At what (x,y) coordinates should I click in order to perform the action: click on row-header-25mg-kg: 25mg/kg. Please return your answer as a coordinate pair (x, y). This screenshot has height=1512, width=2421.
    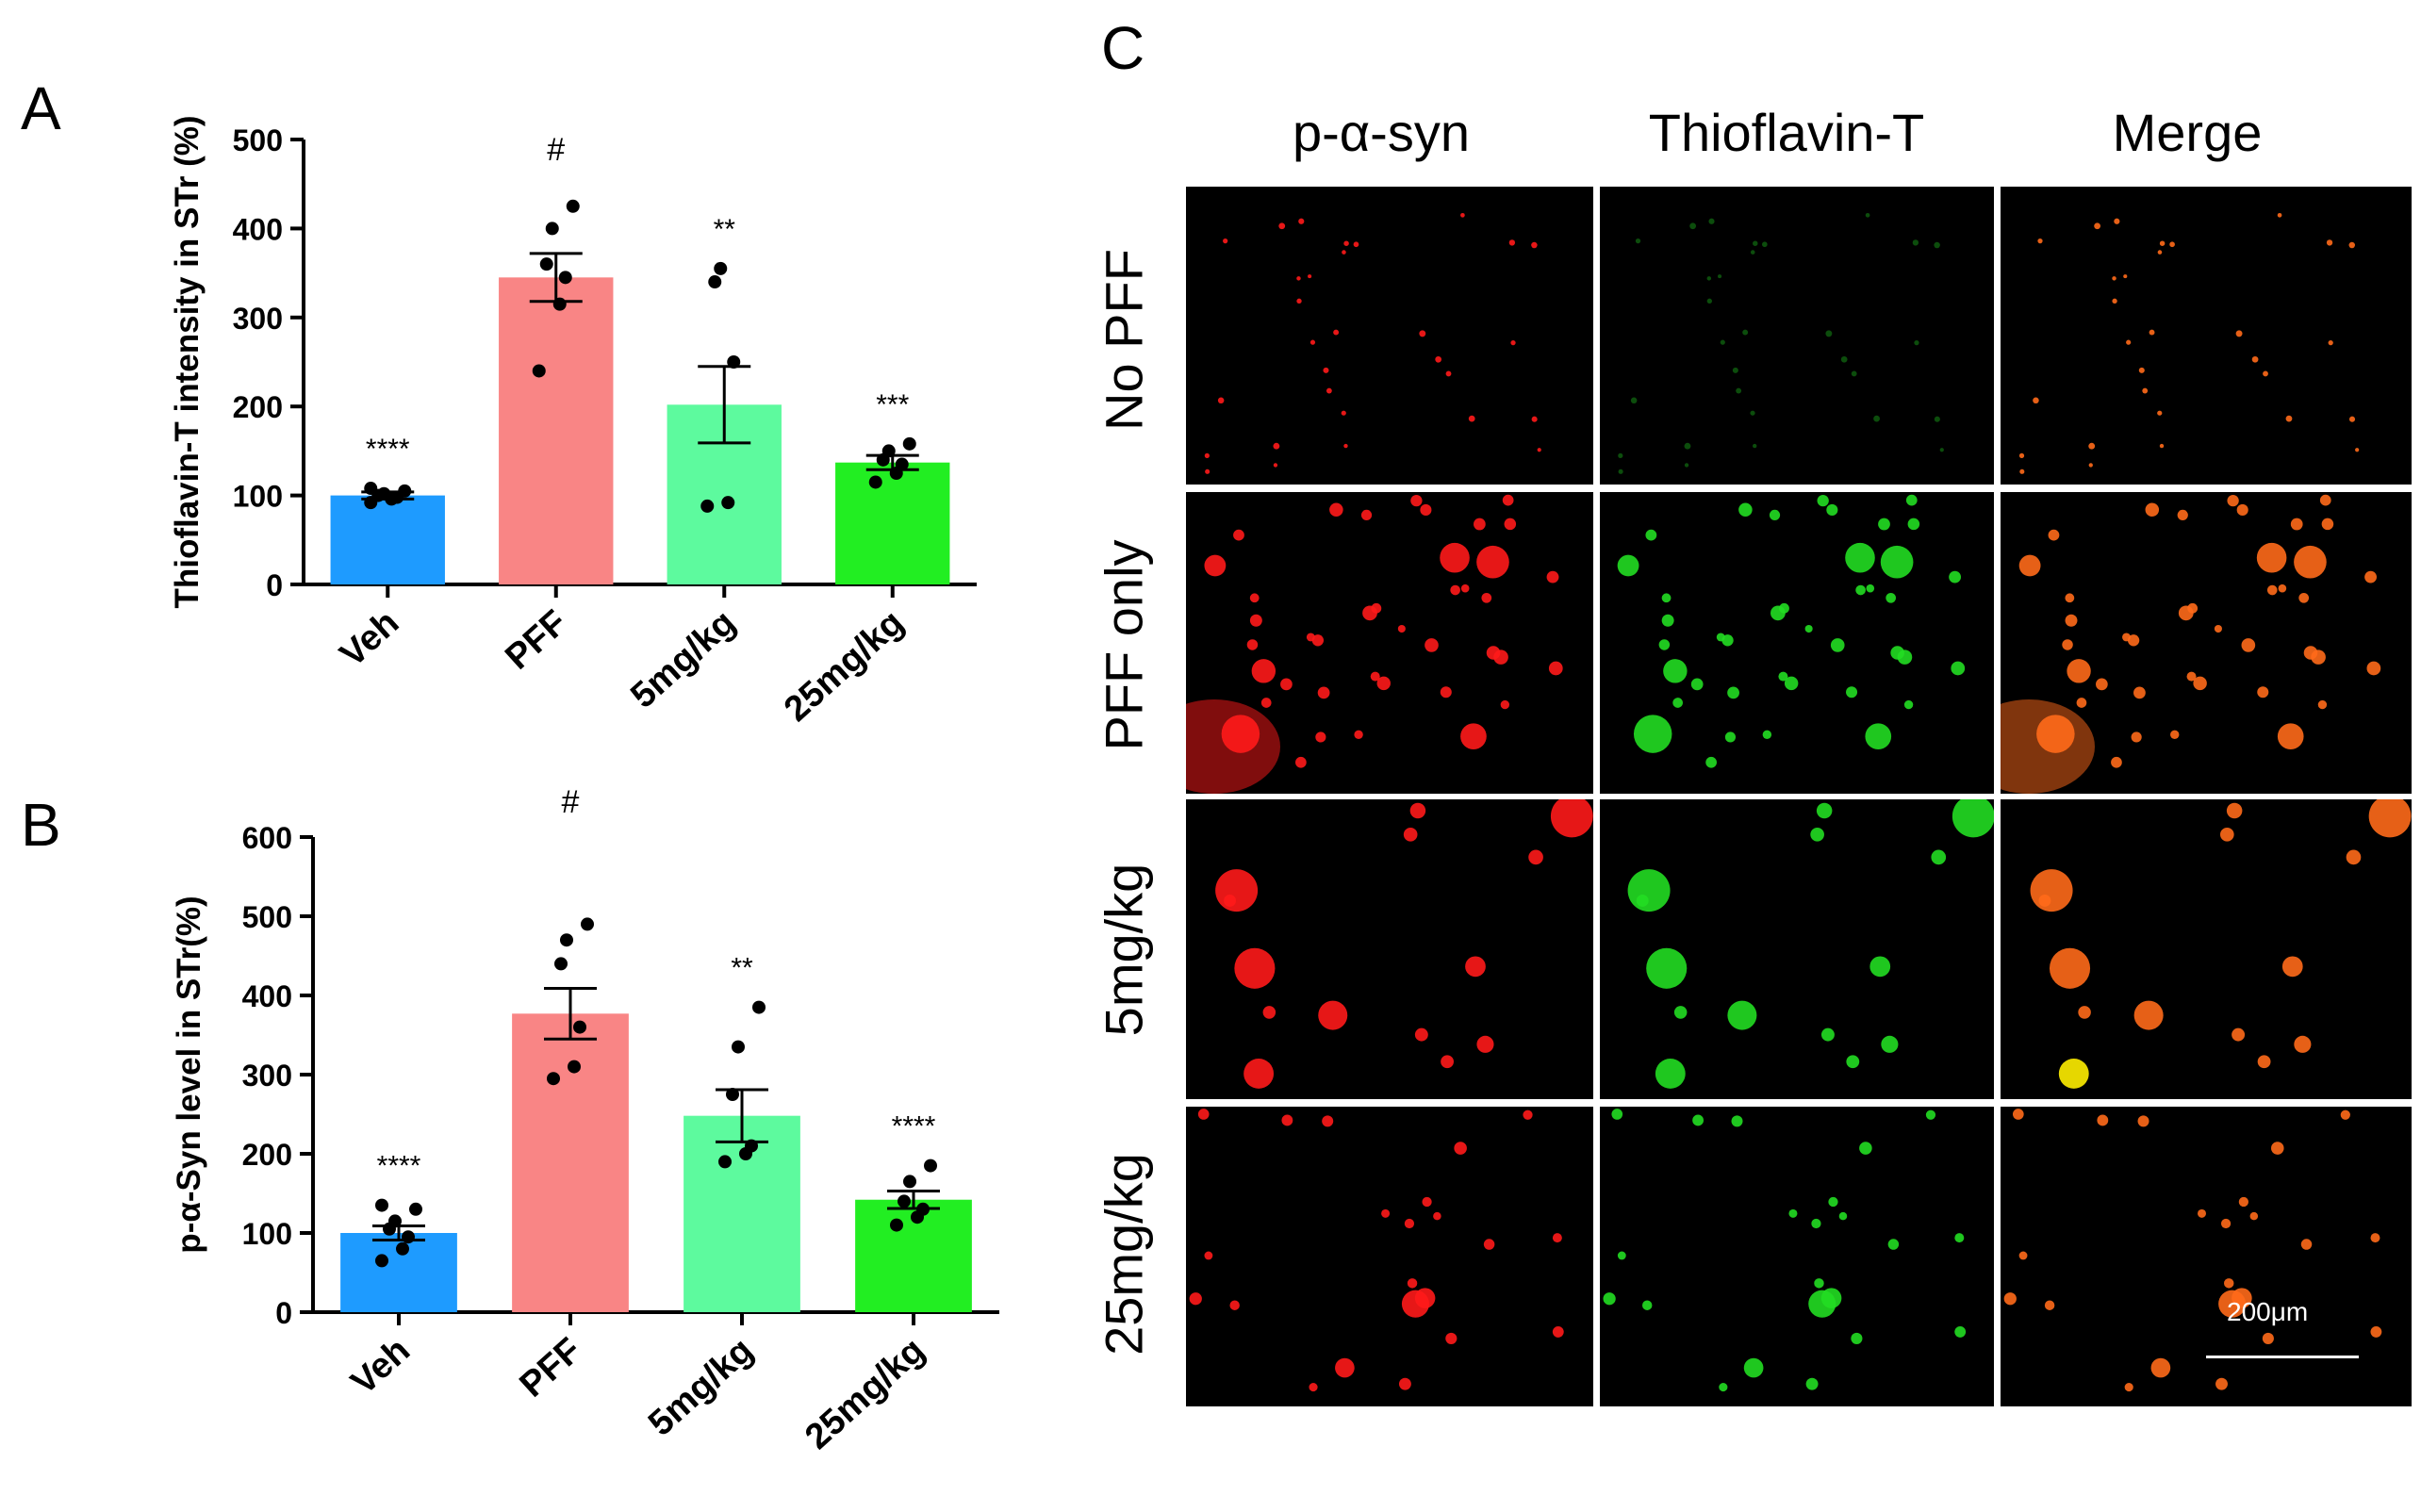
    Looking at the image, I should click on (1124, 1255).